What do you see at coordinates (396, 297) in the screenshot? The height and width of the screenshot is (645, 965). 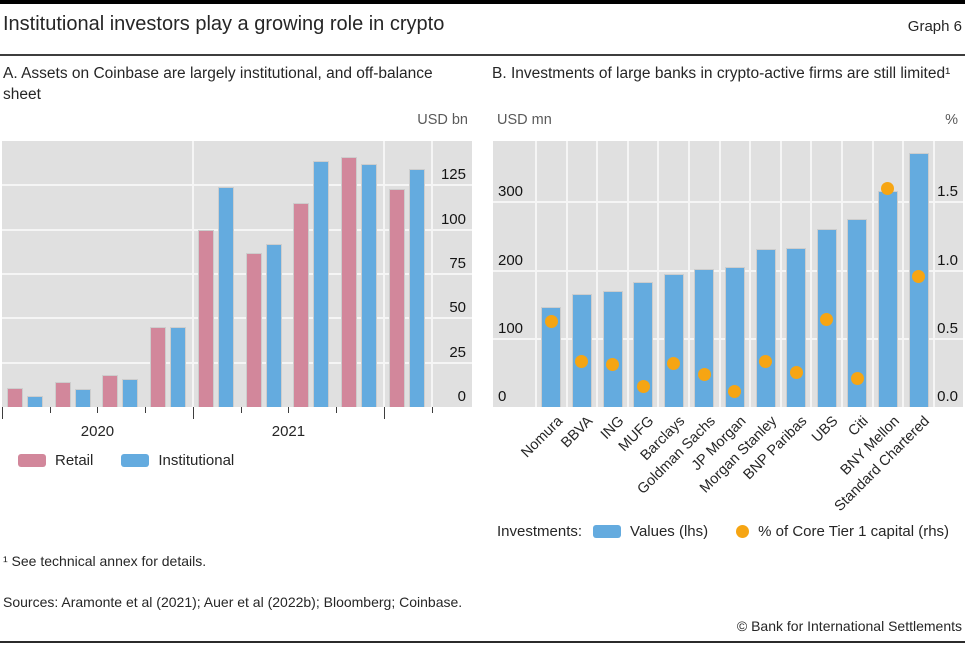 I see `bar-retail-2022-q1` at bounding box center [396, 297].